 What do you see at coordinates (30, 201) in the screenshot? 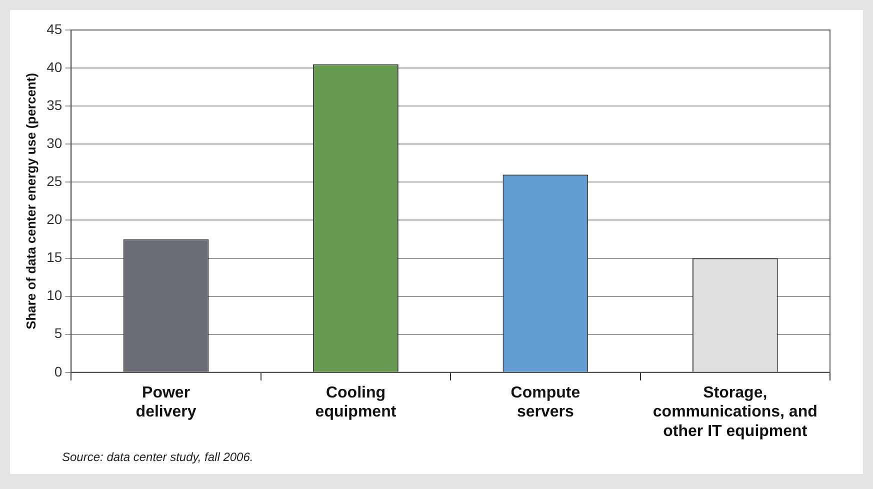
I see `y-axis-title: Share of data center energy use (percent)` at bounding box center [30, 201].